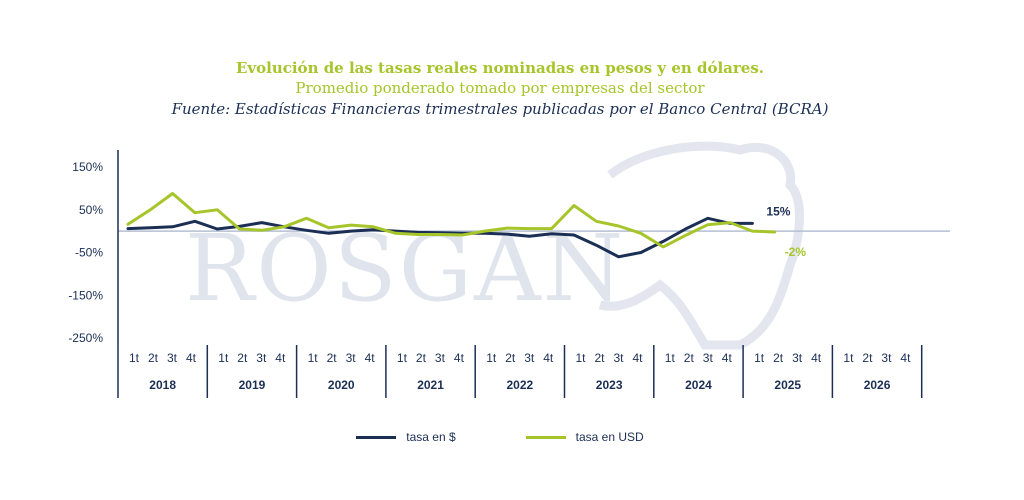 The width and height of the screenshot is (1024, 500). What do you see at coordinates (609, 437) in the screenshot?
I see `legend-label-usd: tasa en USD` at bounding box center [609, 437].